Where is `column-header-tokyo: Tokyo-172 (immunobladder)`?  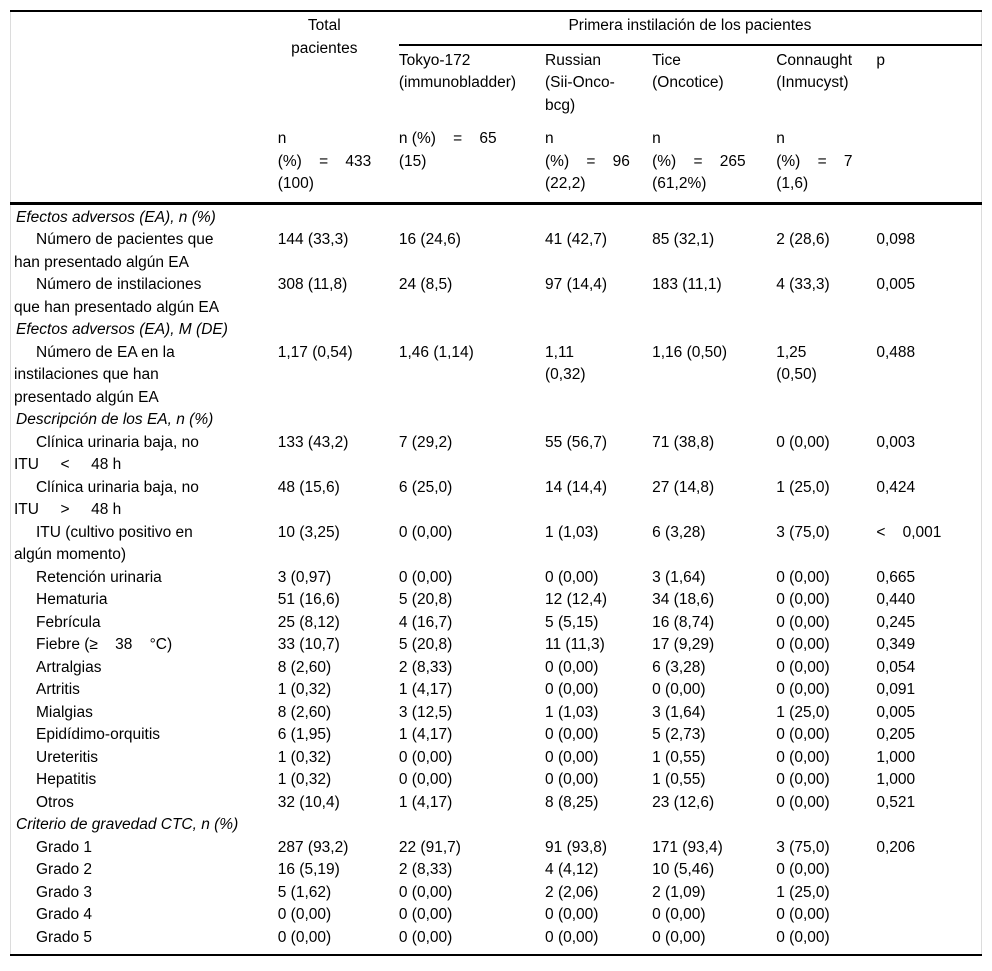 column-header-tokyo: Tokyo-172 (immunobladder) is located at coordinates (457, 71).